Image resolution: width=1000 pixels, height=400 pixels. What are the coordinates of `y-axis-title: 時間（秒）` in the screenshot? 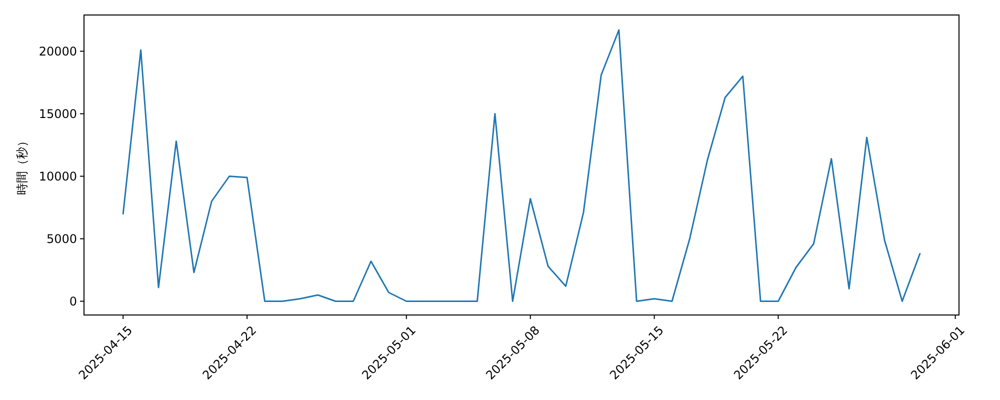 It's located at (22, 165).